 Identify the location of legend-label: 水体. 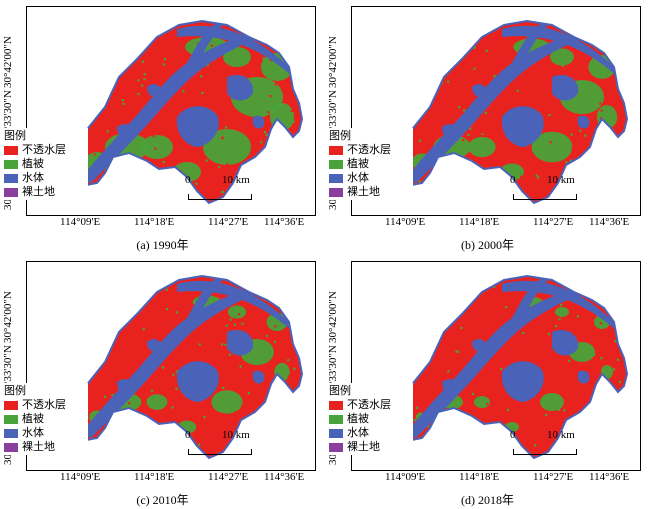
(33, 178).